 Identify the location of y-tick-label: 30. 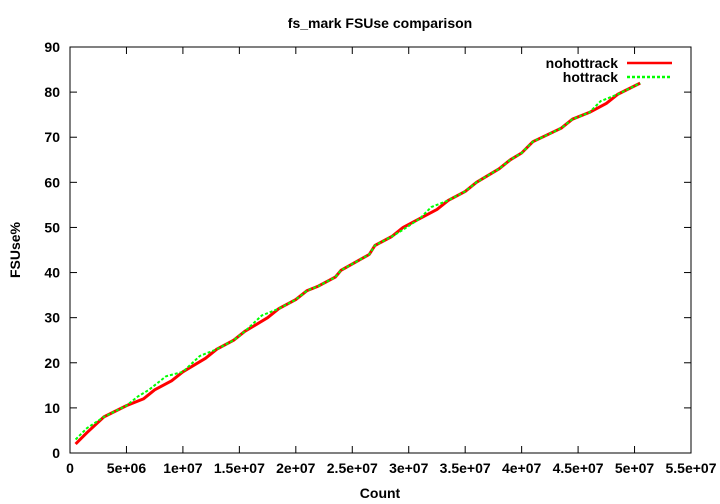
(52, 318).